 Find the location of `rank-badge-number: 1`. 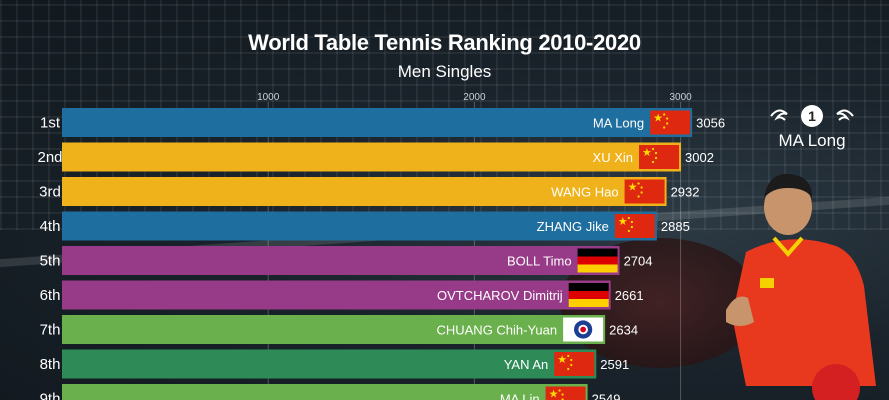

rank-badge-number: 1 is located at coordinates (812, 116).